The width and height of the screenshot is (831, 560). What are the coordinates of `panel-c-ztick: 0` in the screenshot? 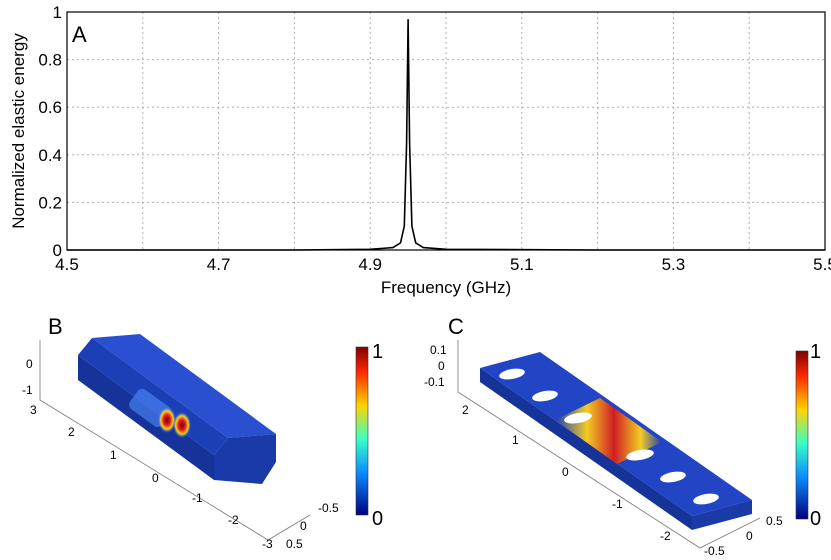 It's located at (441, 366).